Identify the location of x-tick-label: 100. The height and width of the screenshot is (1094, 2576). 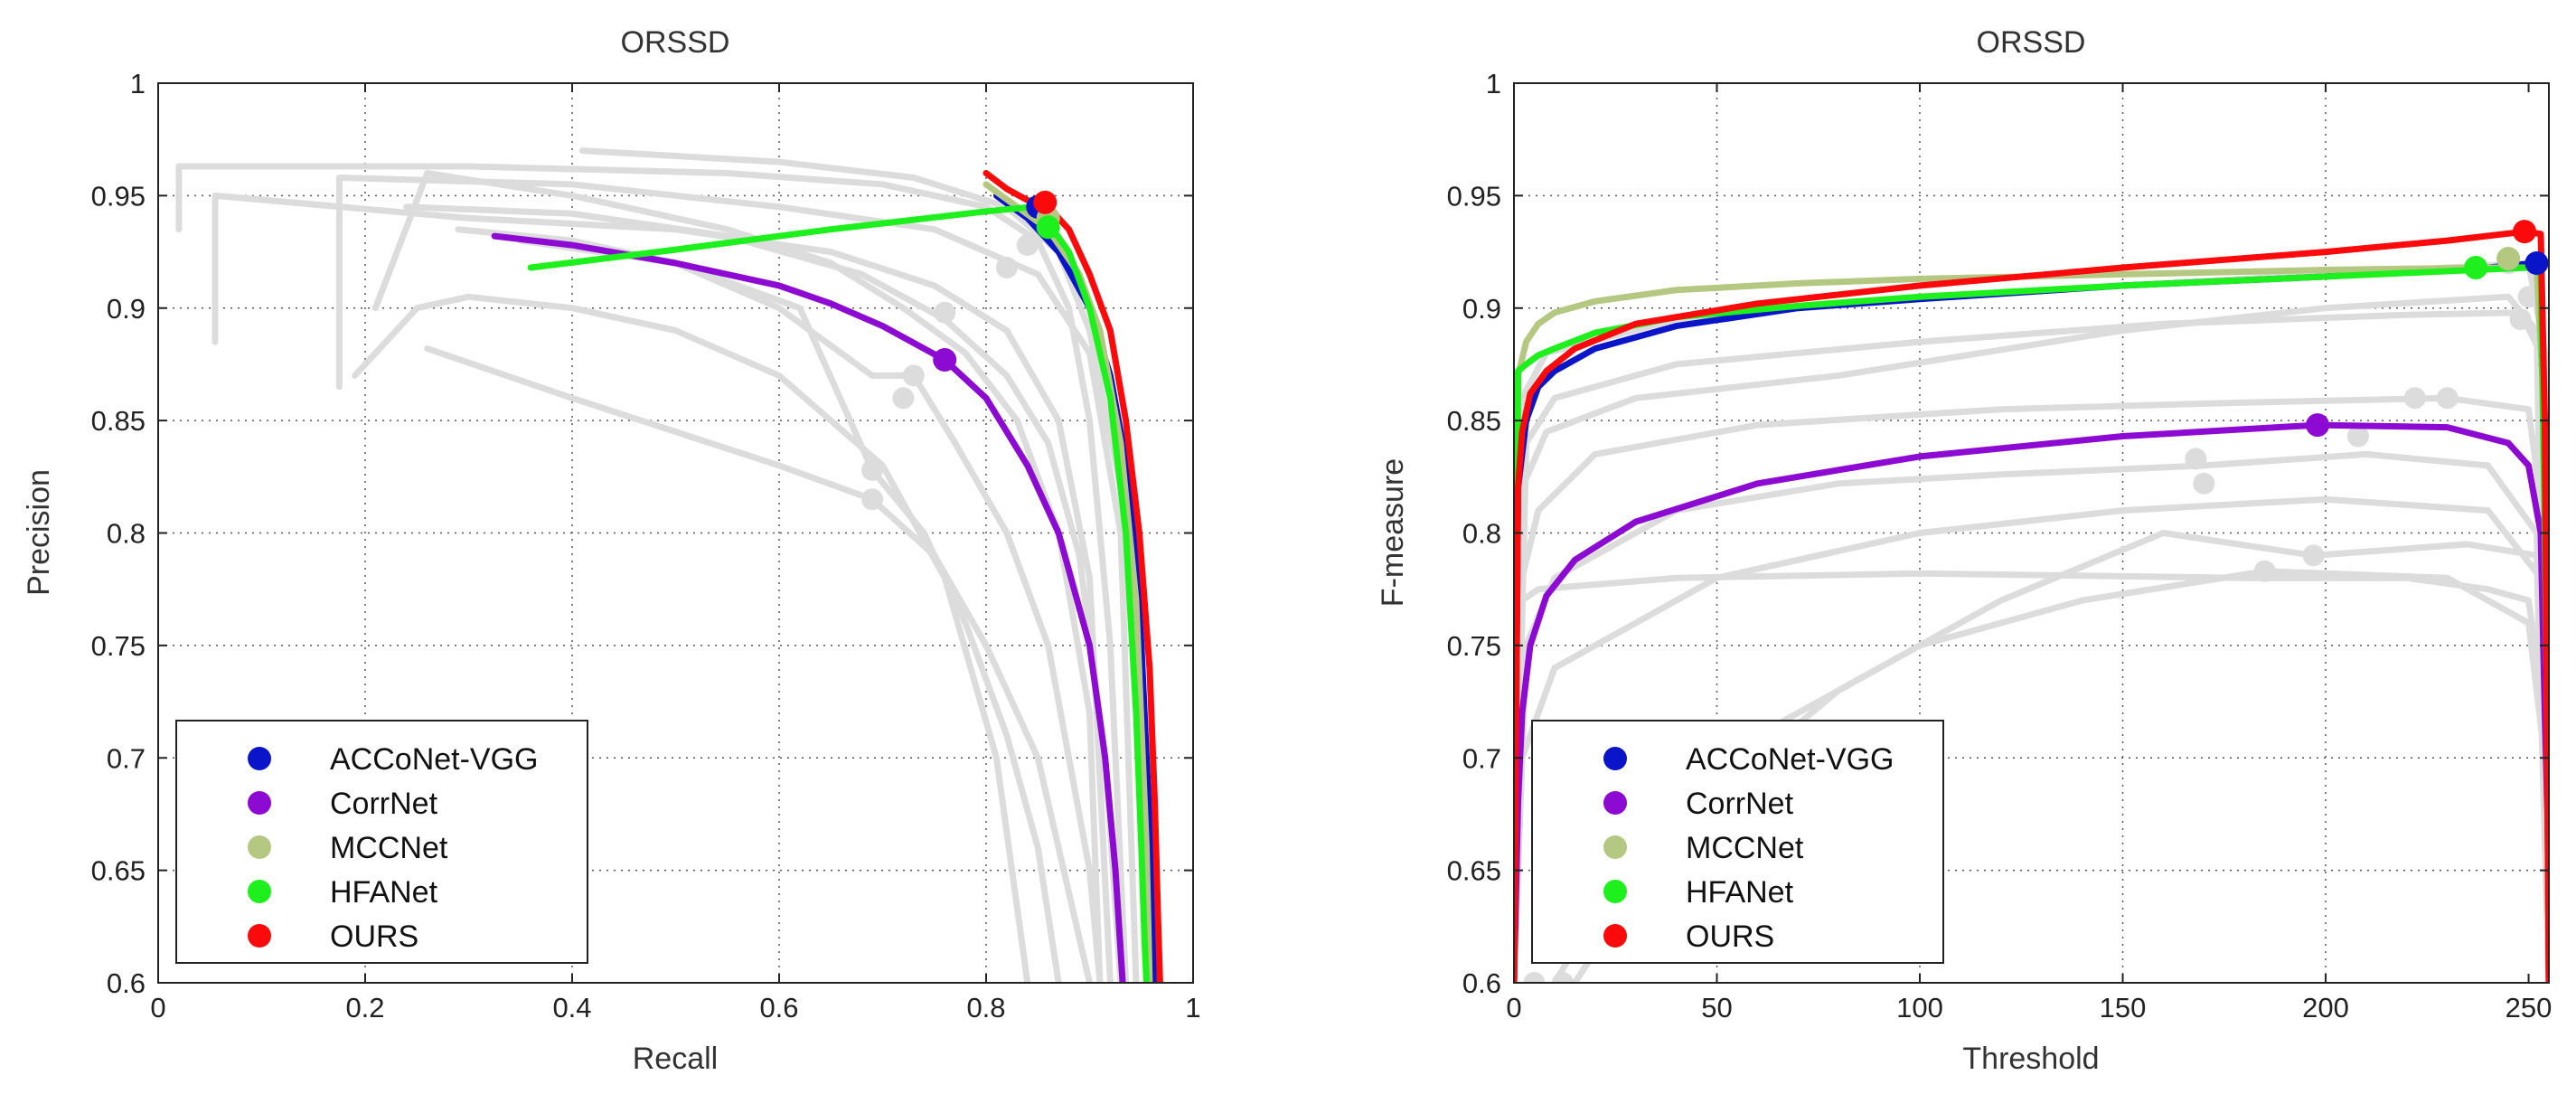
(1920, 1007).